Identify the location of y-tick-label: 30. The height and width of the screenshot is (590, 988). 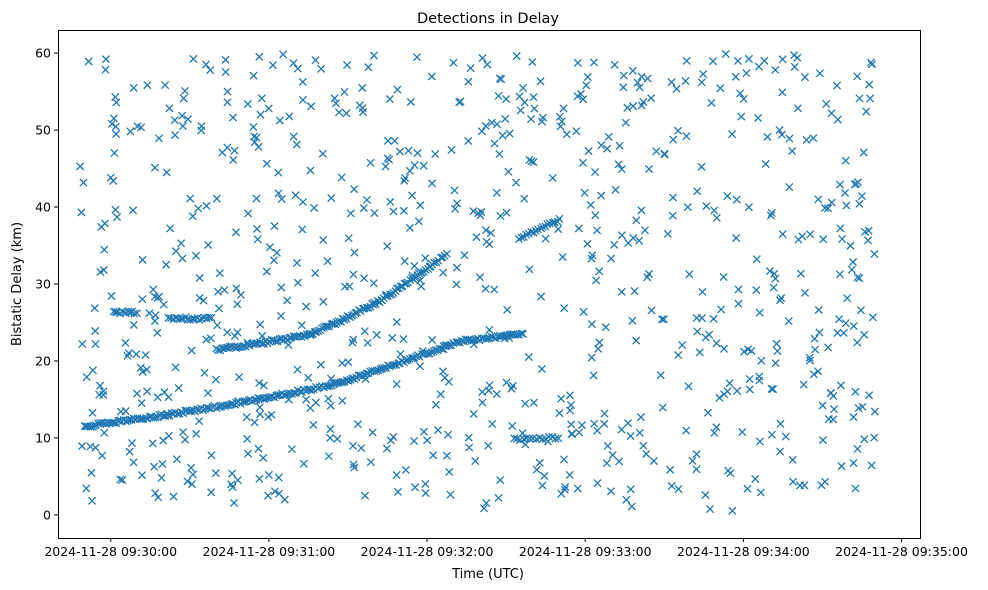
(43, 284).